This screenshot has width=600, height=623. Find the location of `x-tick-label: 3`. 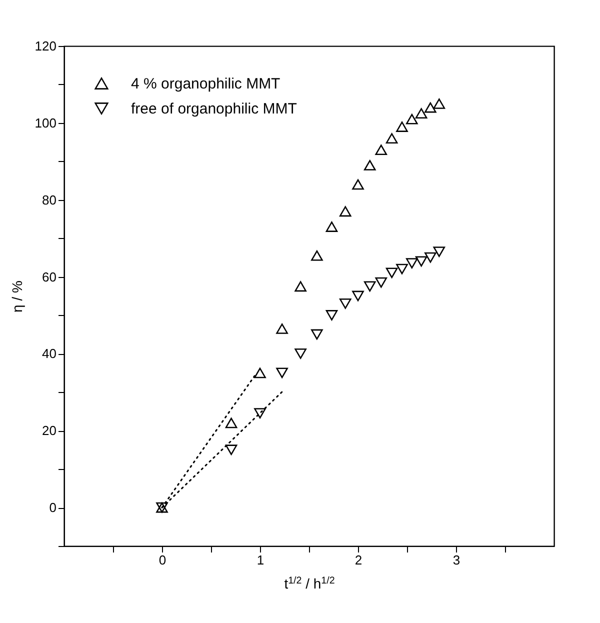

x-tick-label: 3 is located at coordinates (456, 560).